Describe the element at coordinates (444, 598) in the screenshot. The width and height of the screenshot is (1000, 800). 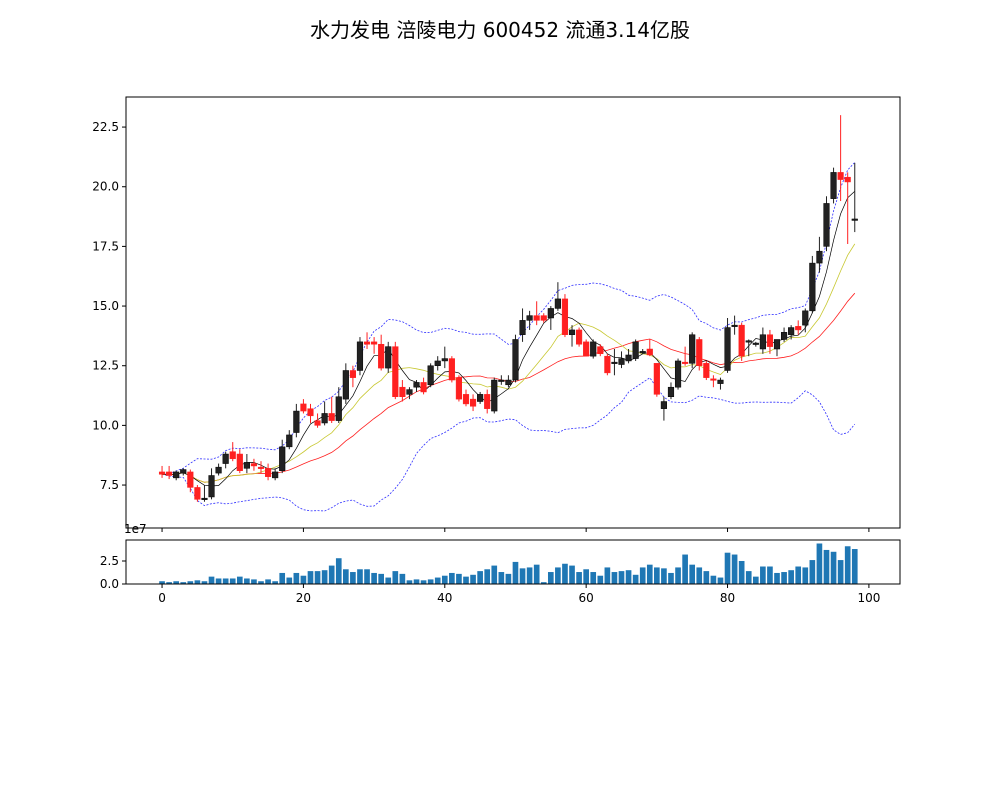
I see `x-tick-label: 40` at that location.